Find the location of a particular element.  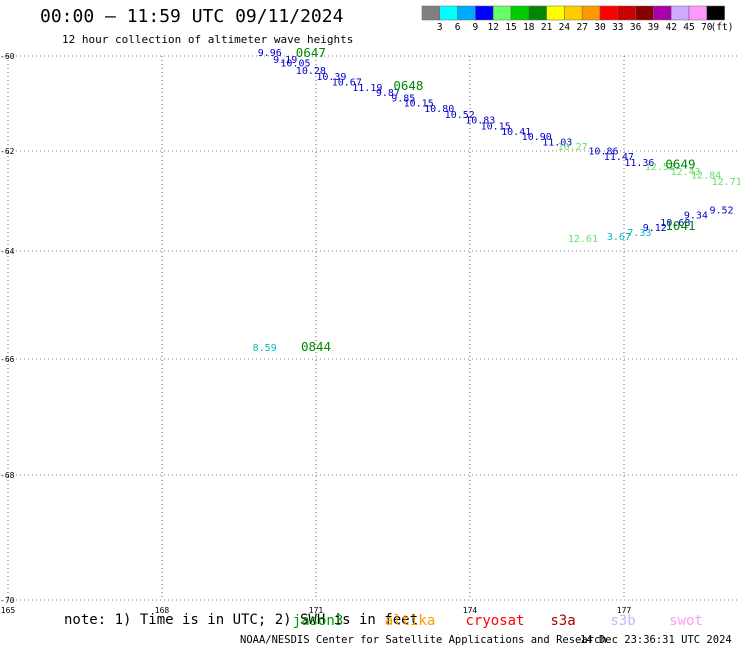

satellite-legend-s3b: s3b is located at coordinates (622, 621).